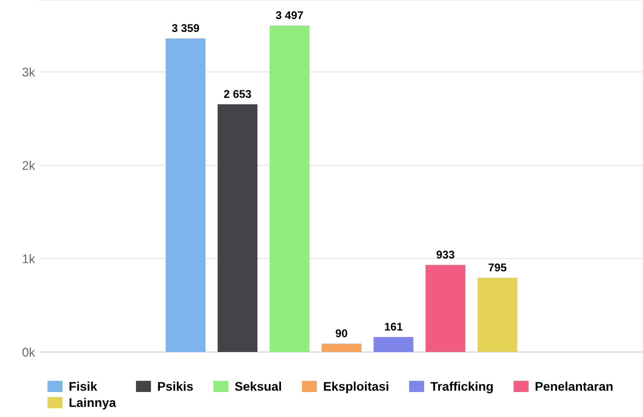  I want to click on y-tick-label: 1k, so click(29, 259).